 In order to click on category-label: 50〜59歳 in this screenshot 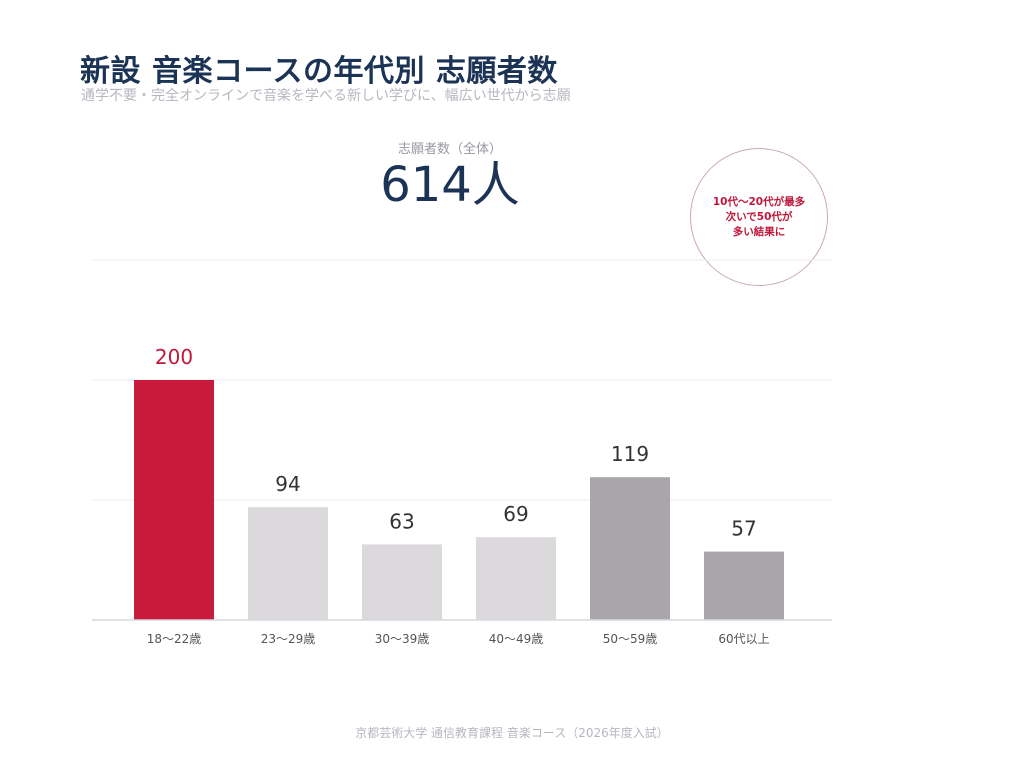, I will do `click(630, 639)`.